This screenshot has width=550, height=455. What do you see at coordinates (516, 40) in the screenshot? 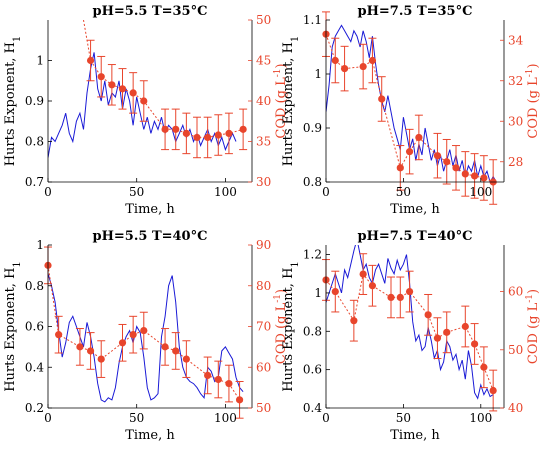
I see `y2-tick-label: 34` at bounding box center [516, 40].